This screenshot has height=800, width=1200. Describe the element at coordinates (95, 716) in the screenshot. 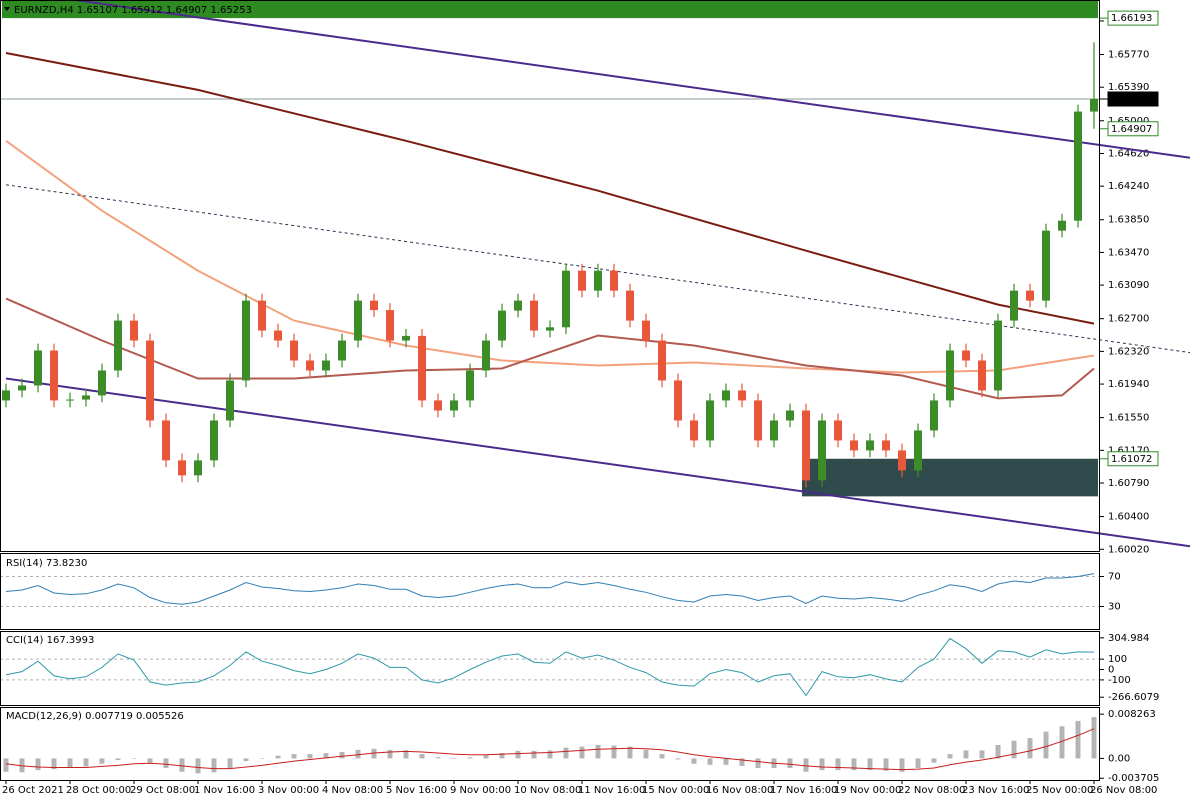

I see `macd-title: MACD(12,26,9) 0.007719 0.005526` at that location.